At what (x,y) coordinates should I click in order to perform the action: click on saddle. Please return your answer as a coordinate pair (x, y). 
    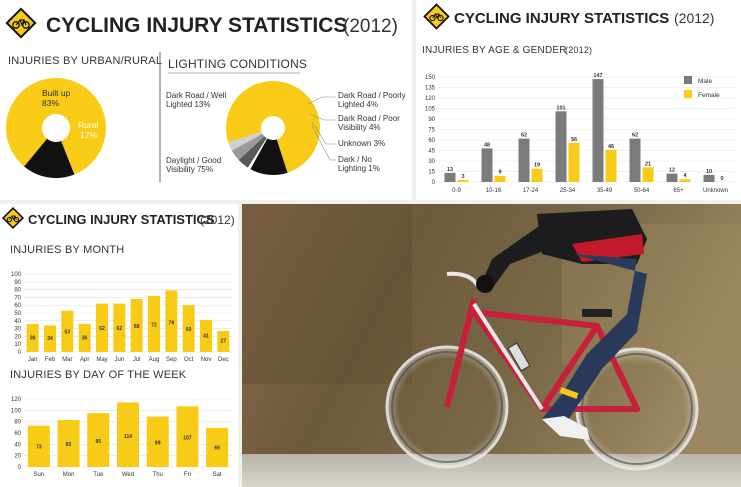
    Looking at the image, I should click on (597, 313).